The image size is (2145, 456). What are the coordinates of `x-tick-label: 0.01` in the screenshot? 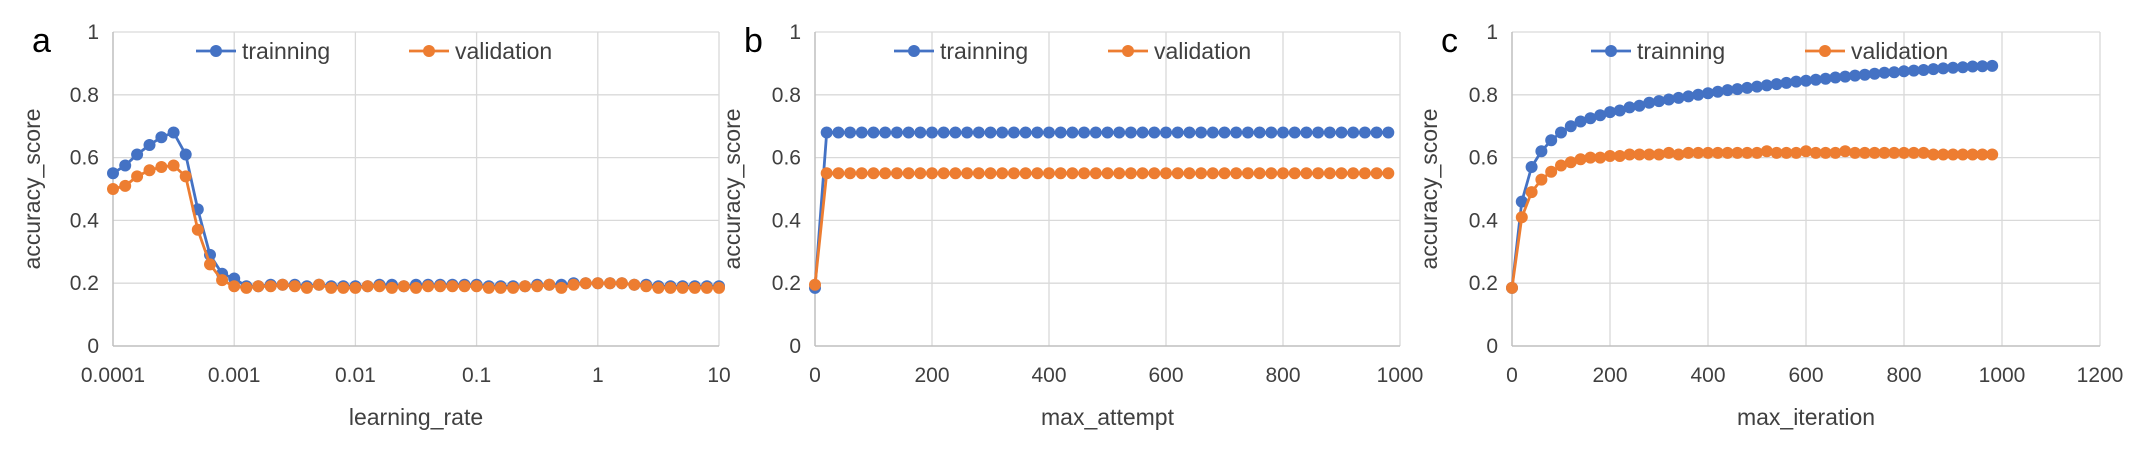 It's located at (355, 375).